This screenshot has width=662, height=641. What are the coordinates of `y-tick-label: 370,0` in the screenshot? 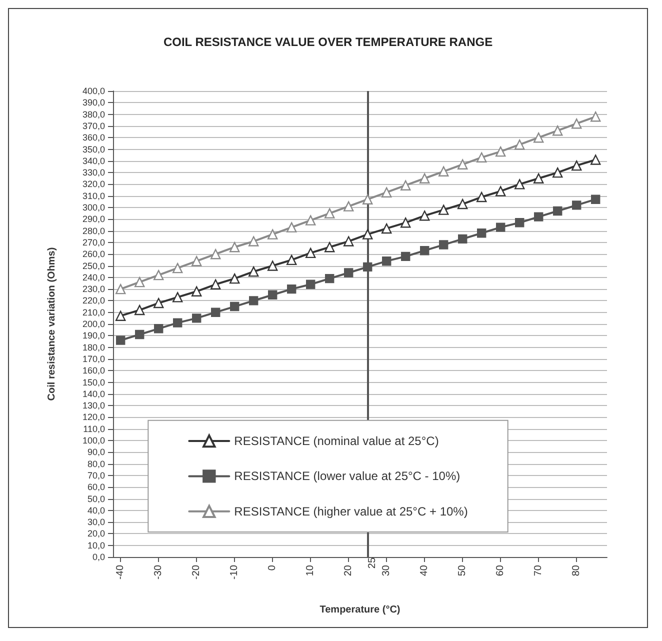 It's located at (93, 125).